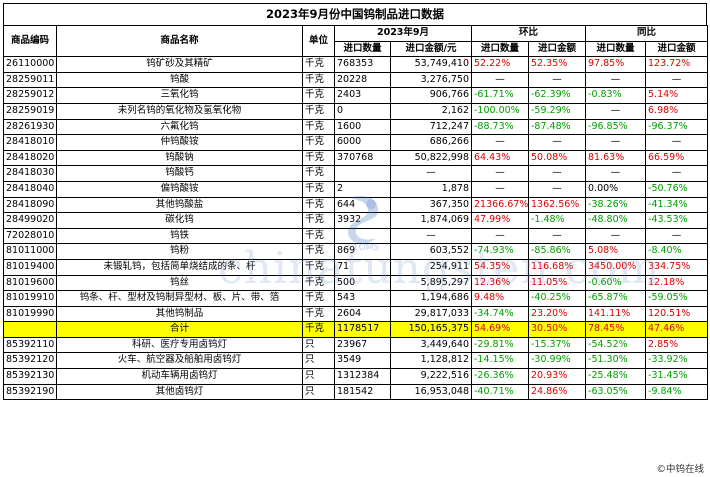 The image size is (710, 477). I want to click on cell-amount: 254,911, so click(431, 267).